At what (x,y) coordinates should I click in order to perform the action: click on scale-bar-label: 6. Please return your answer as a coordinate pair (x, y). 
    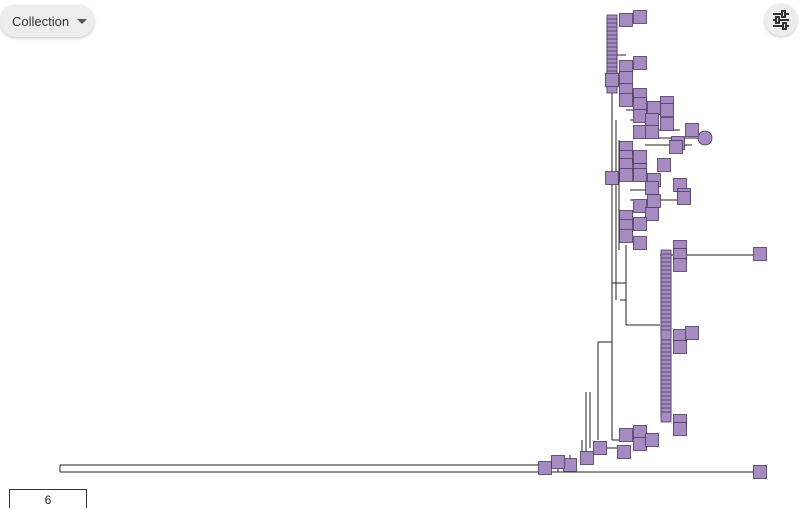
    Looking at the image, I should click on (48, 500).